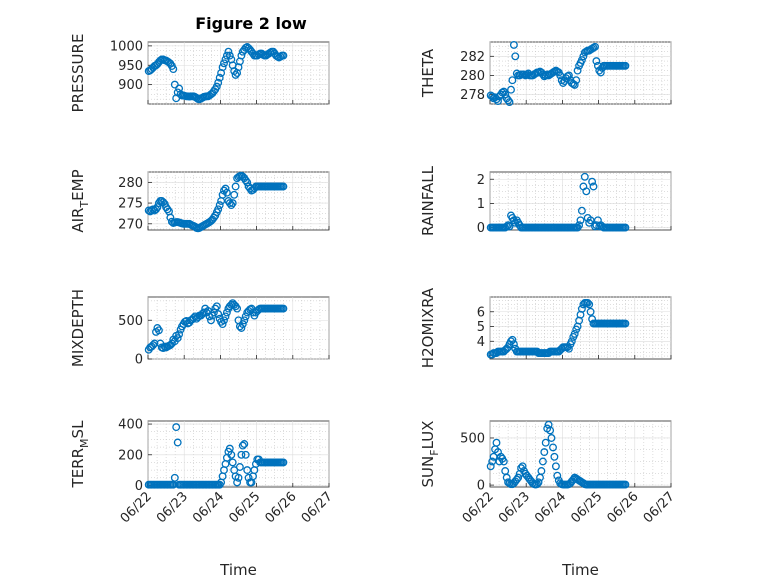 Image resolution: width=778 pixels, height=583 pixels. I want to click on y-tick-label: 278, so click(472, 95).